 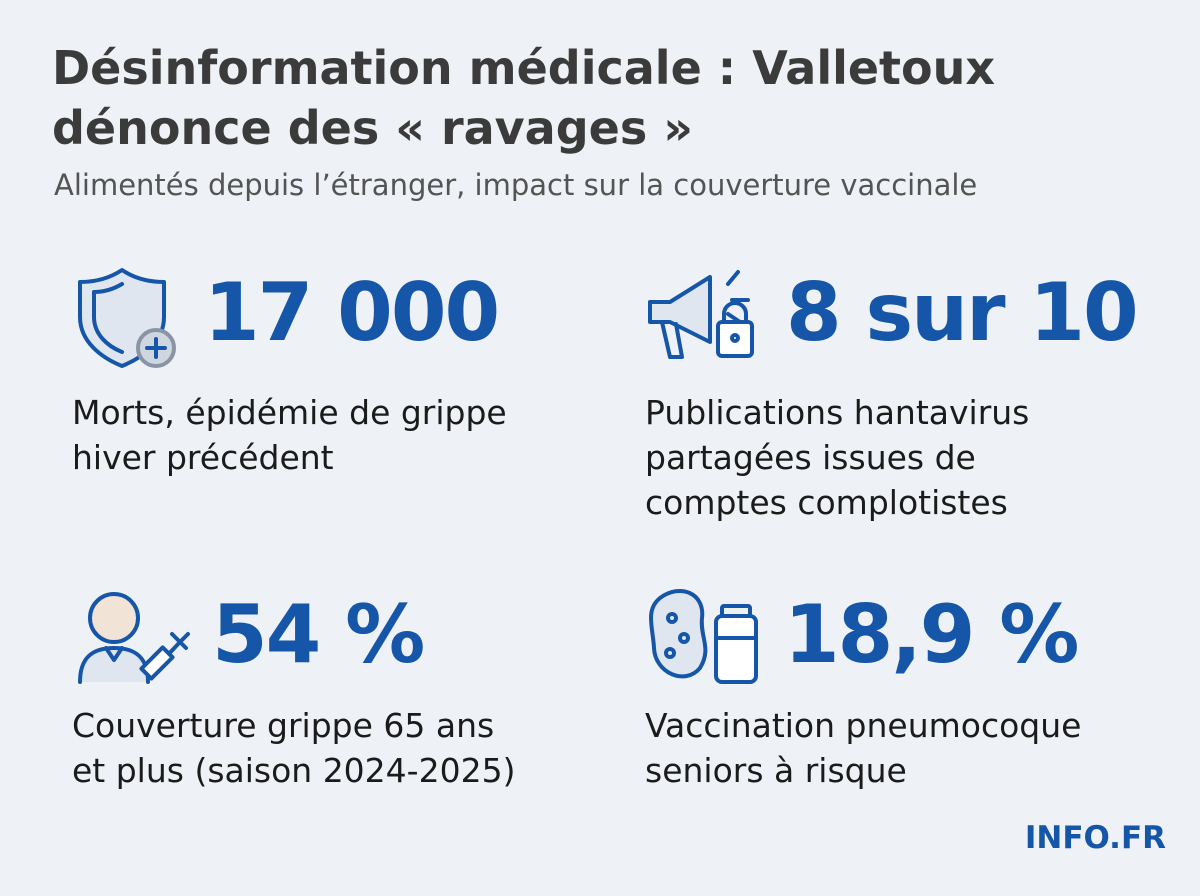 What do you see at coordinates (1095, 838) in the screenshot?
I see `brand: INFO.FR` at bounding box center [1095, 838].